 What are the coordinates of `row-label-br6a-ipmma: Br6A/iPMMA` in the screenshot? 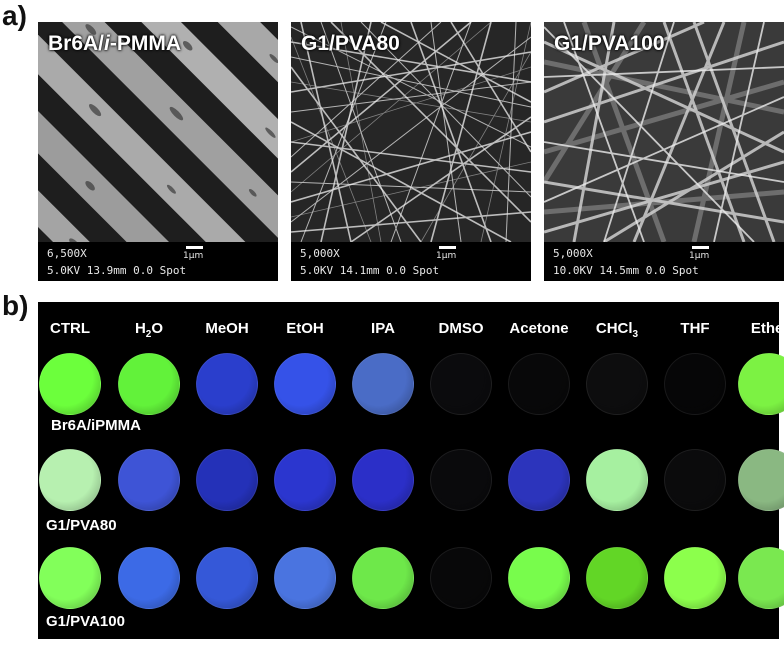 It's located at (96, 425).